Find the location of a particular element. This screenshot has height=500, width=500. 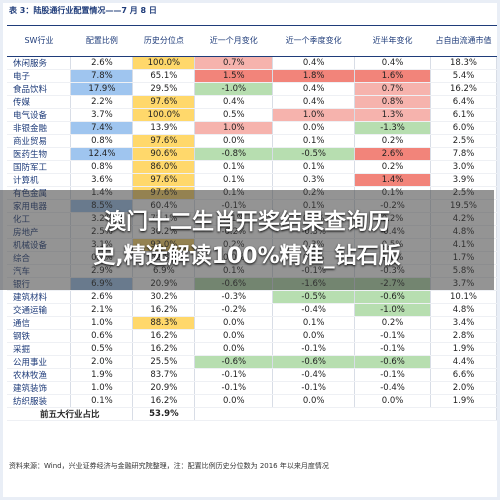

halfyear-change-cell: -1.3% is located at coordinates (393, 128).